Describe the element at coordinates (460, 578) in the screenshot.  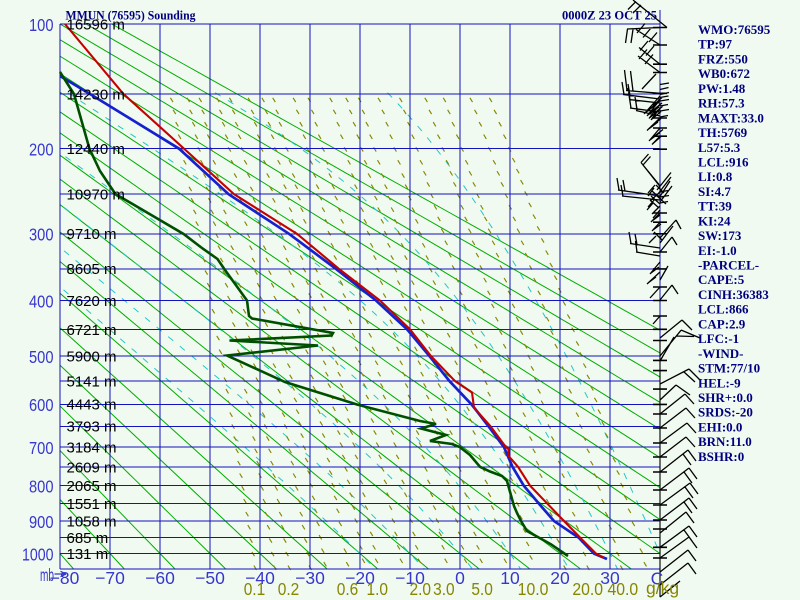
I see `svg-text: 0` at that location.